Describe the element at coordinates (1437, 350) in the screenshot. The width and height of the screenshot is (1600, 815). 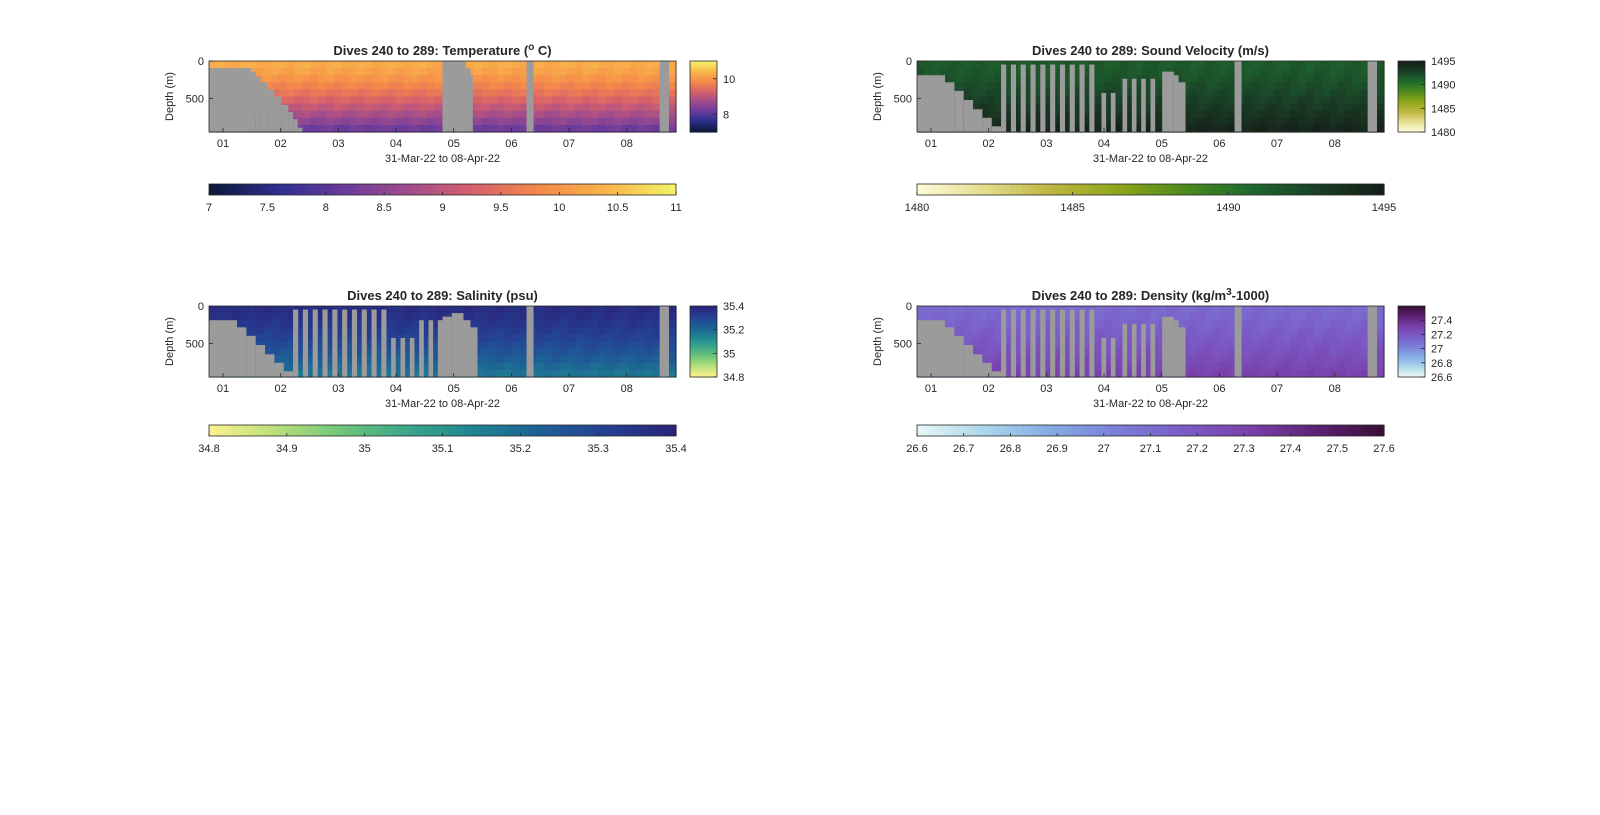
I see `colorbar-tick-label: 27` at that location.